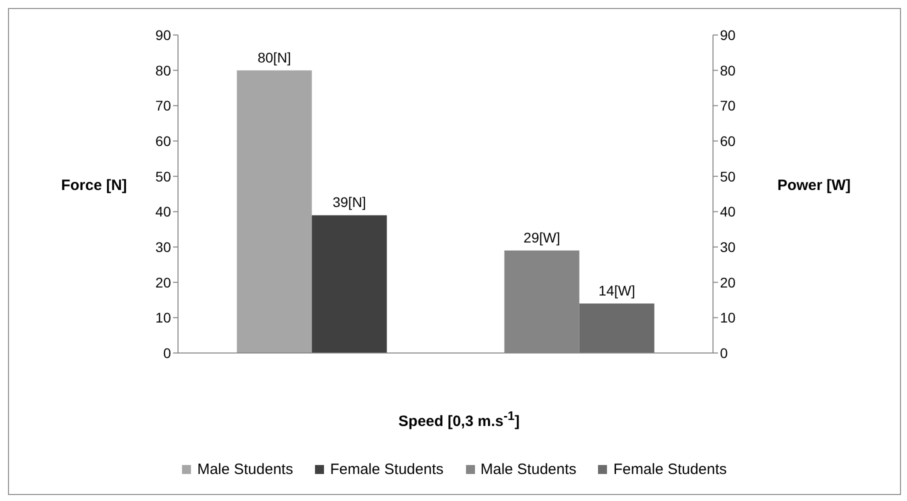 The width and height of the screenshot is (907, 501). Describe the element at coordinates (728, 34) in the screenshot. I see `y2-tick-label: 90` at that location.